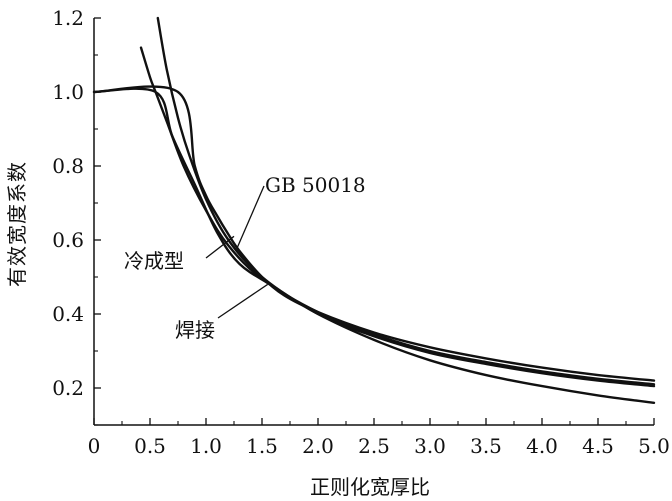 The image size is (672, 501). I want to click on y-tick-label: 0.2, so click(68, 388).